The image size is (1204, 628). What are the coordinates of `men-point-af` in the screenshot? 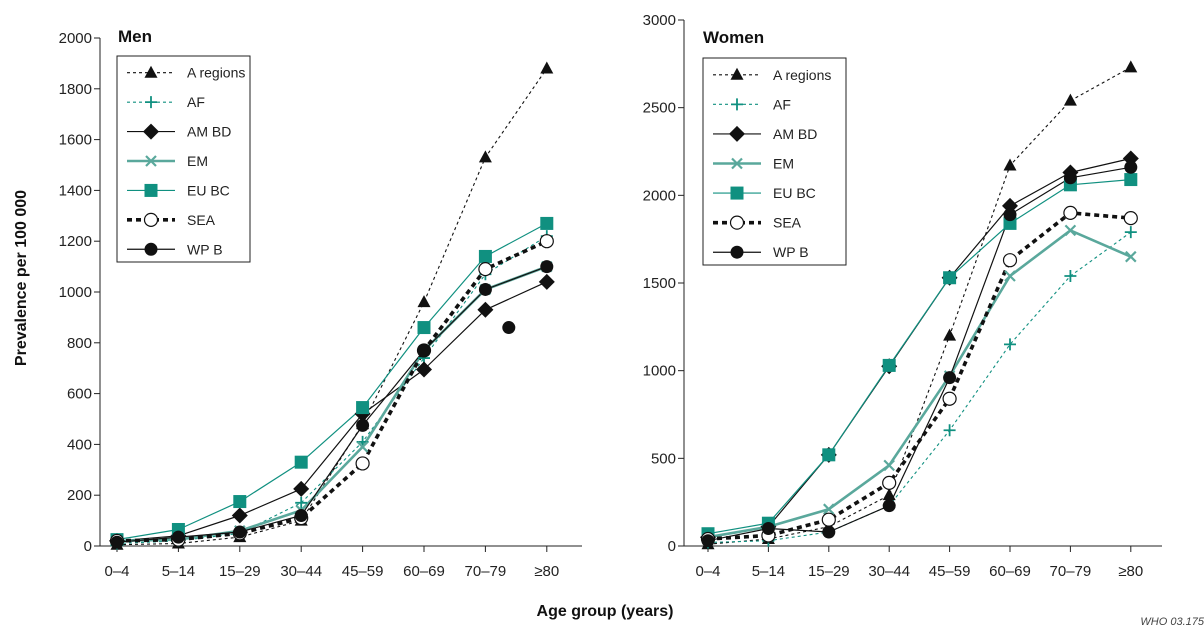 It's located at (301, 502).